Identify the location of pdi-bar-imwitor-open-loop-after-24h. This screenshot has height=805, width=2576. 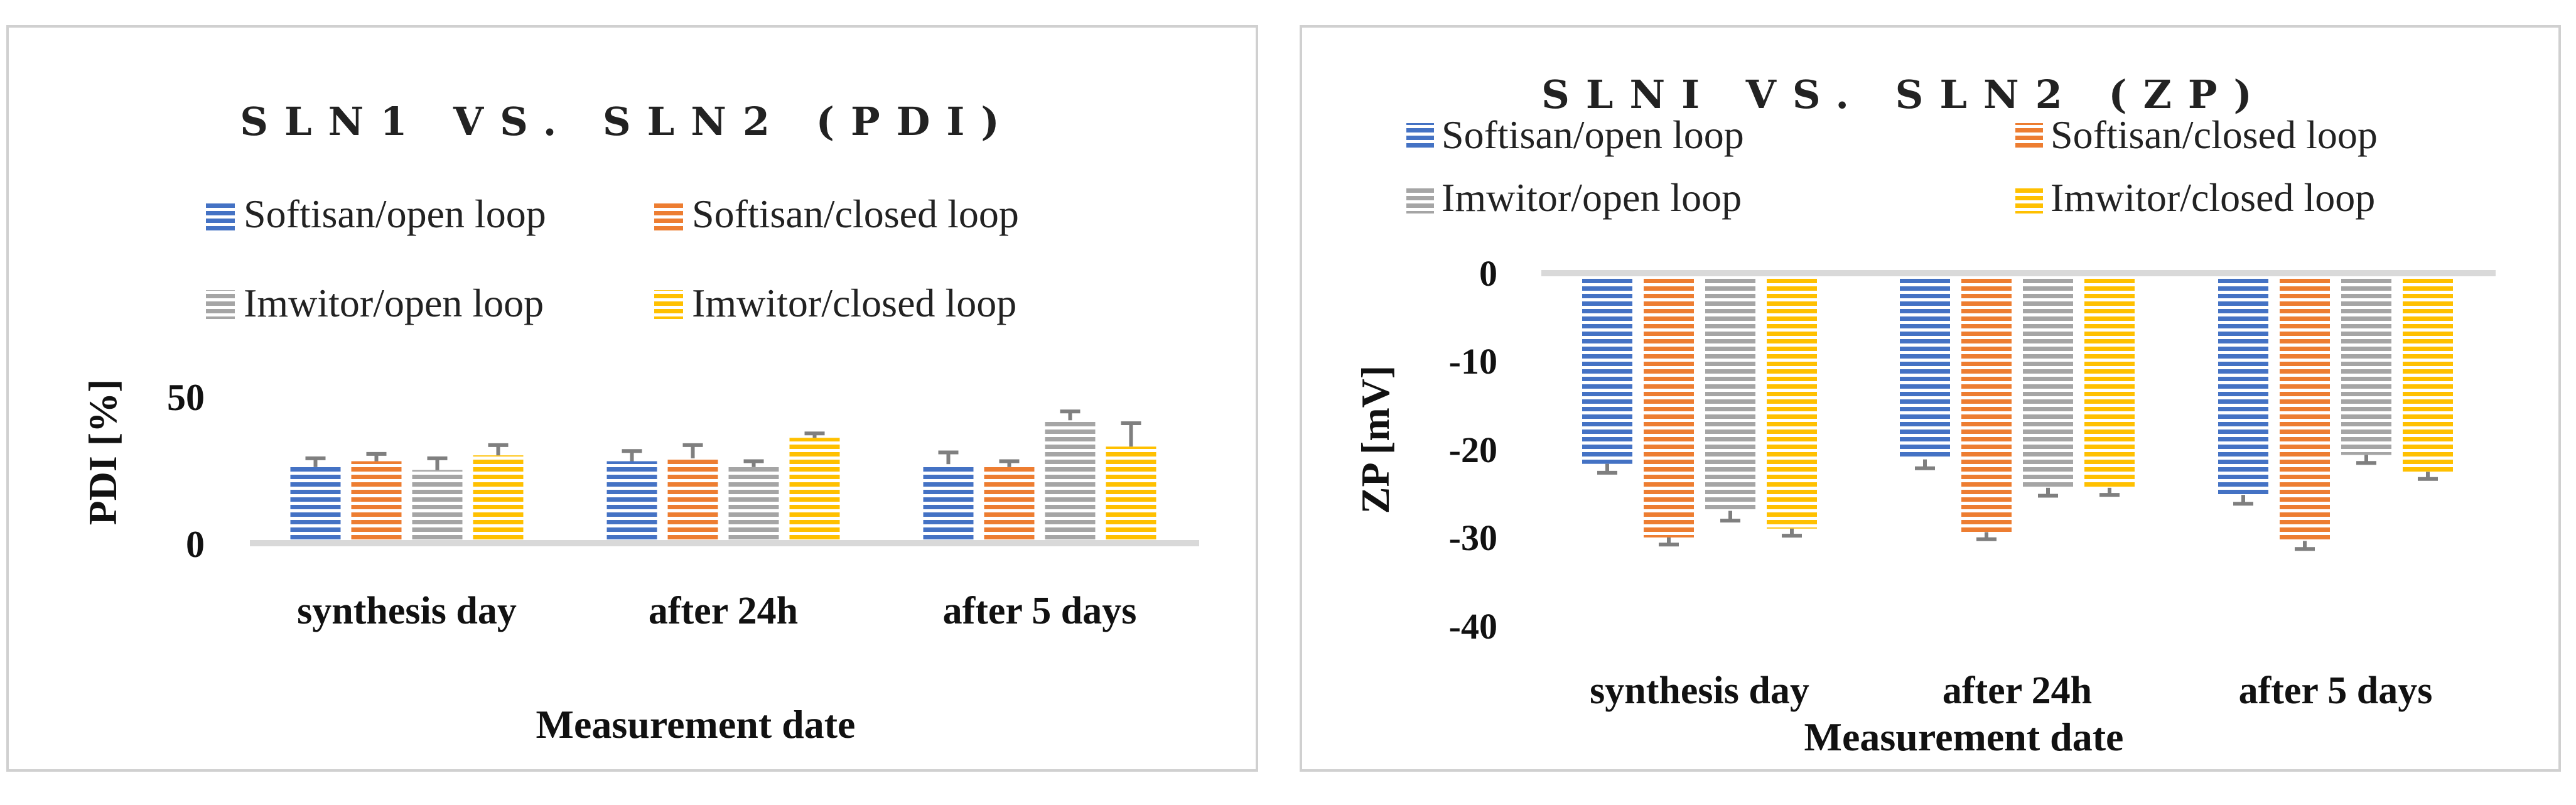
(753, 505).